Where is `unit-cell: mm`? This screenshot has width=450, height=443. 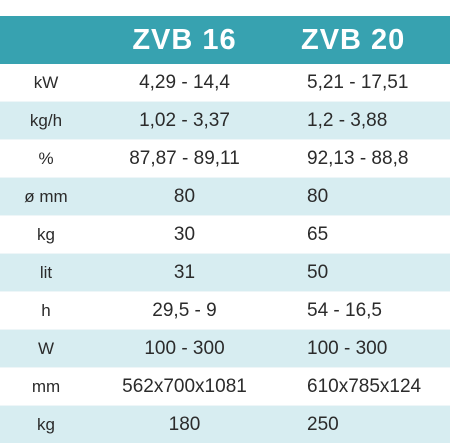
unit-cell: mm is located at coordinates (46, 387).